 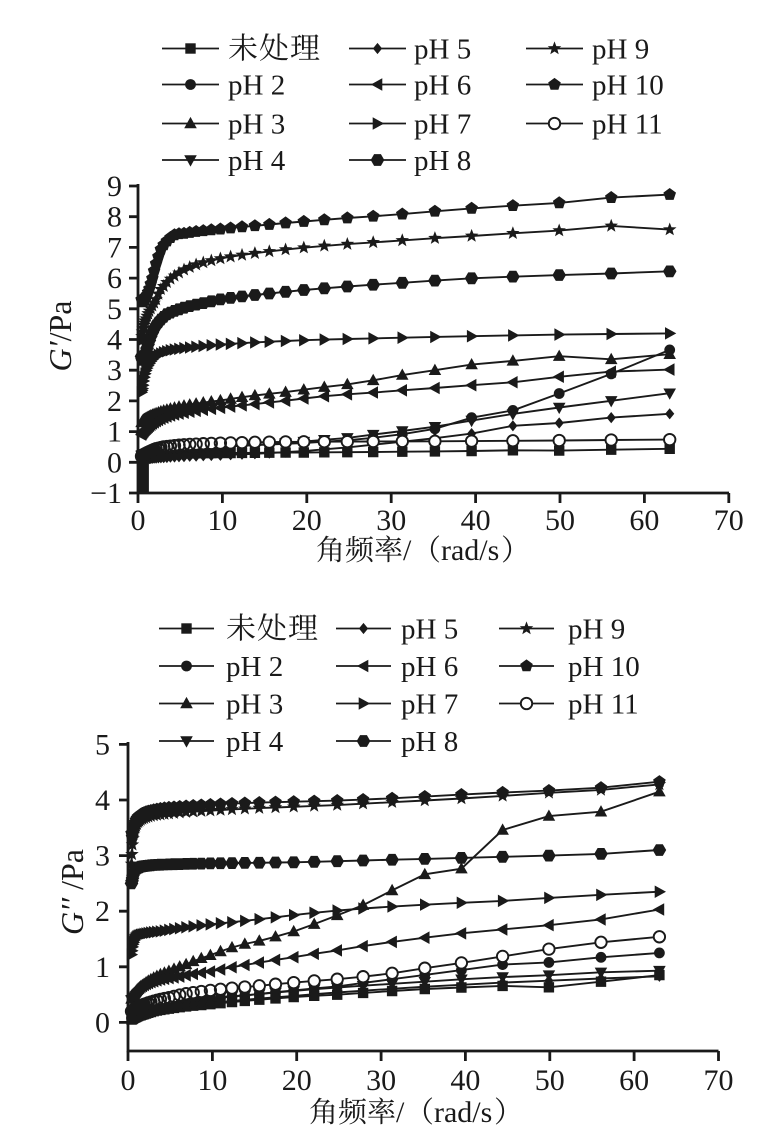 What do you see at coordinates (114, 186) in the screenshot?
I see `svg-text: 9` at bounding box center [114, 186].